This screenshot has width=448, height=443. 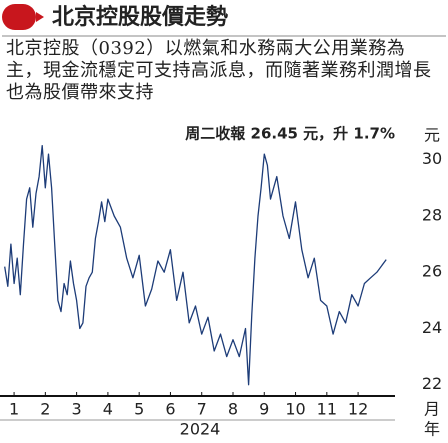 I want to click on year-label: 年, so click(x=432, y=429).